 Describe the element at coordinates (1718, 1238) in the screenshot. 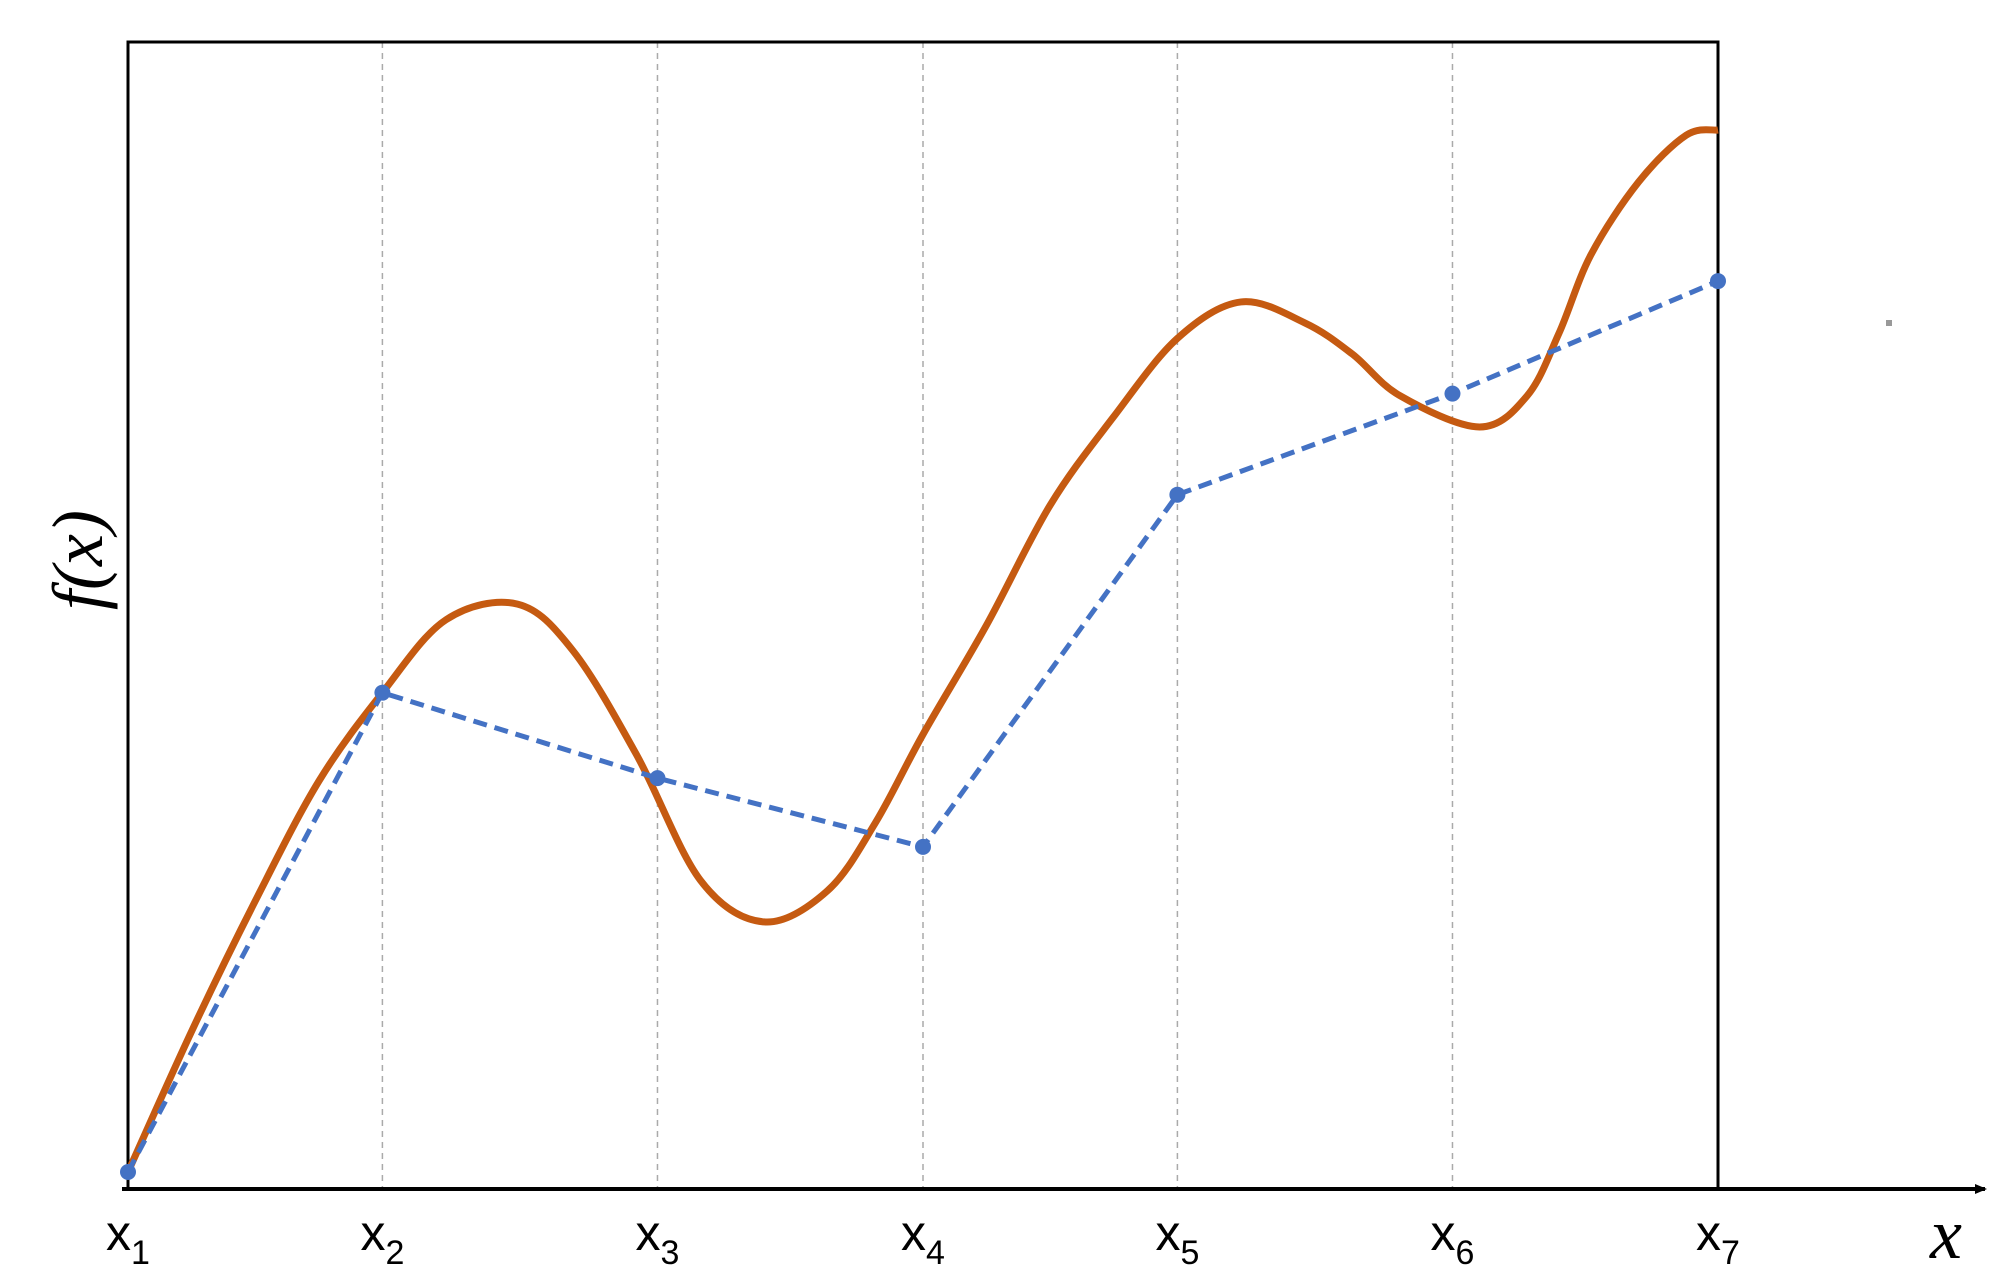

I see `x-tick-label: x7` at that location.